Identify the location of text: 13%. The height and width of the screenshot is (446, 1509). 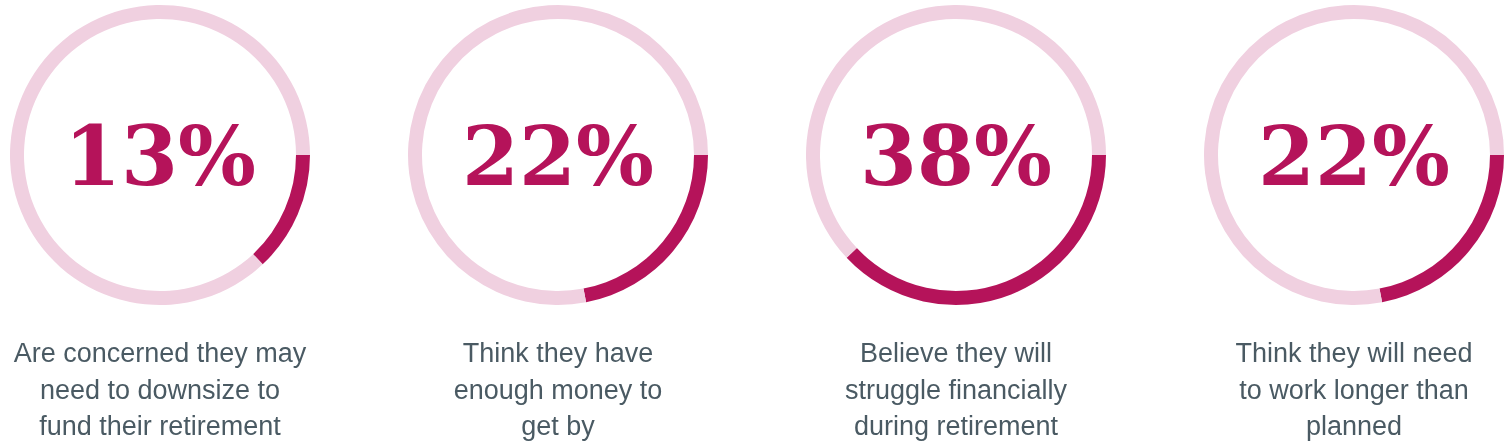
(160, 155).